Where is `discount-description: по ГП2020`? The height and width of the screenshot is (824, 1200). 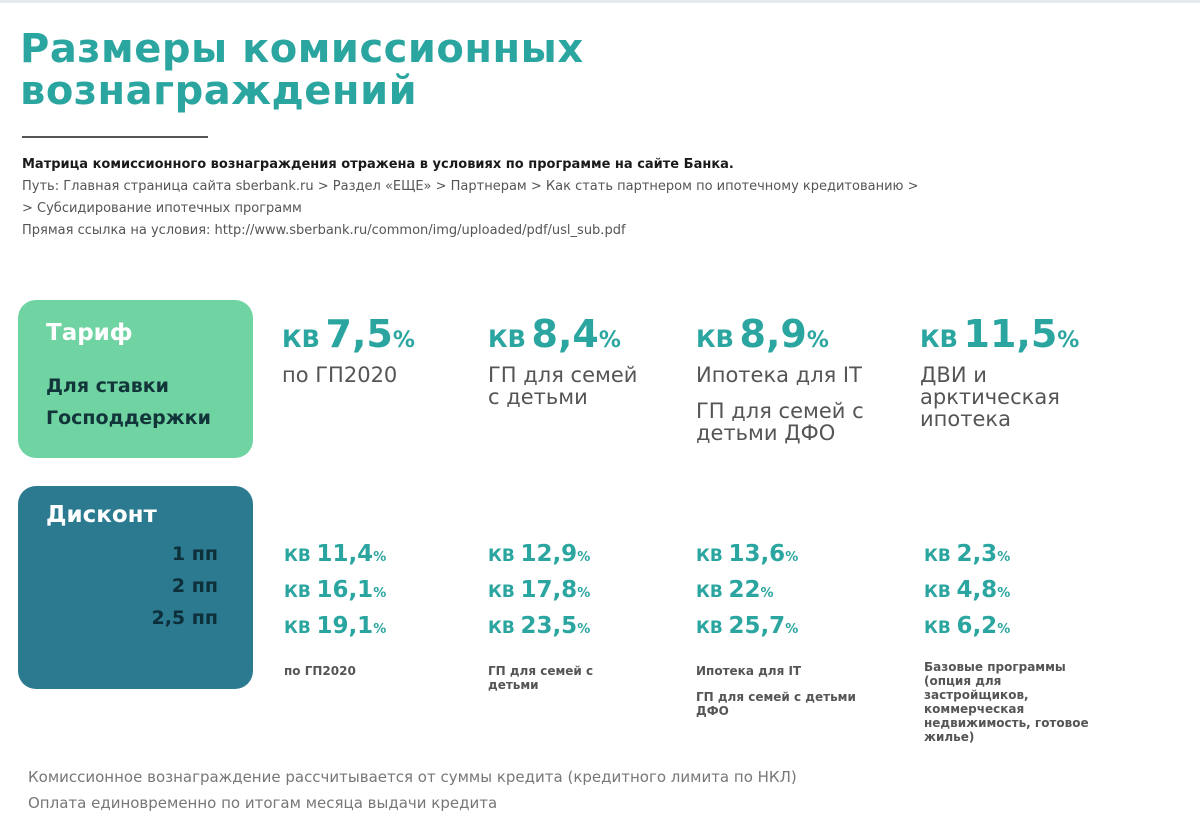 discount-description: по ГП2020 is located at coordinates (335, 671).